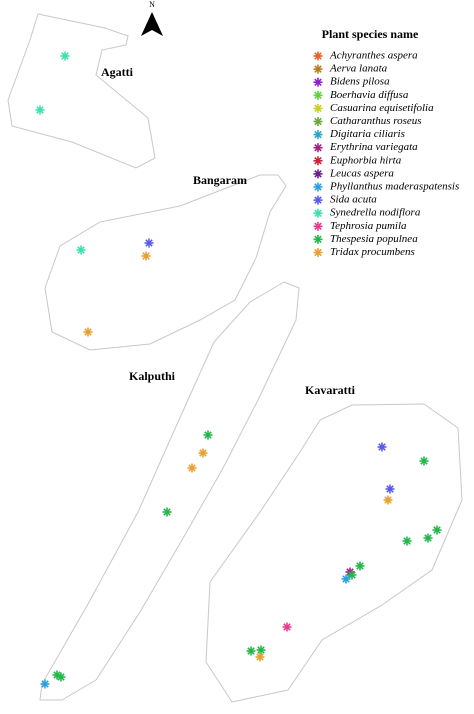  What do you see at coordinates (370, 34) in the screenshot?
I see `legend-title: Plant species name` at bounding box center [370, 34].